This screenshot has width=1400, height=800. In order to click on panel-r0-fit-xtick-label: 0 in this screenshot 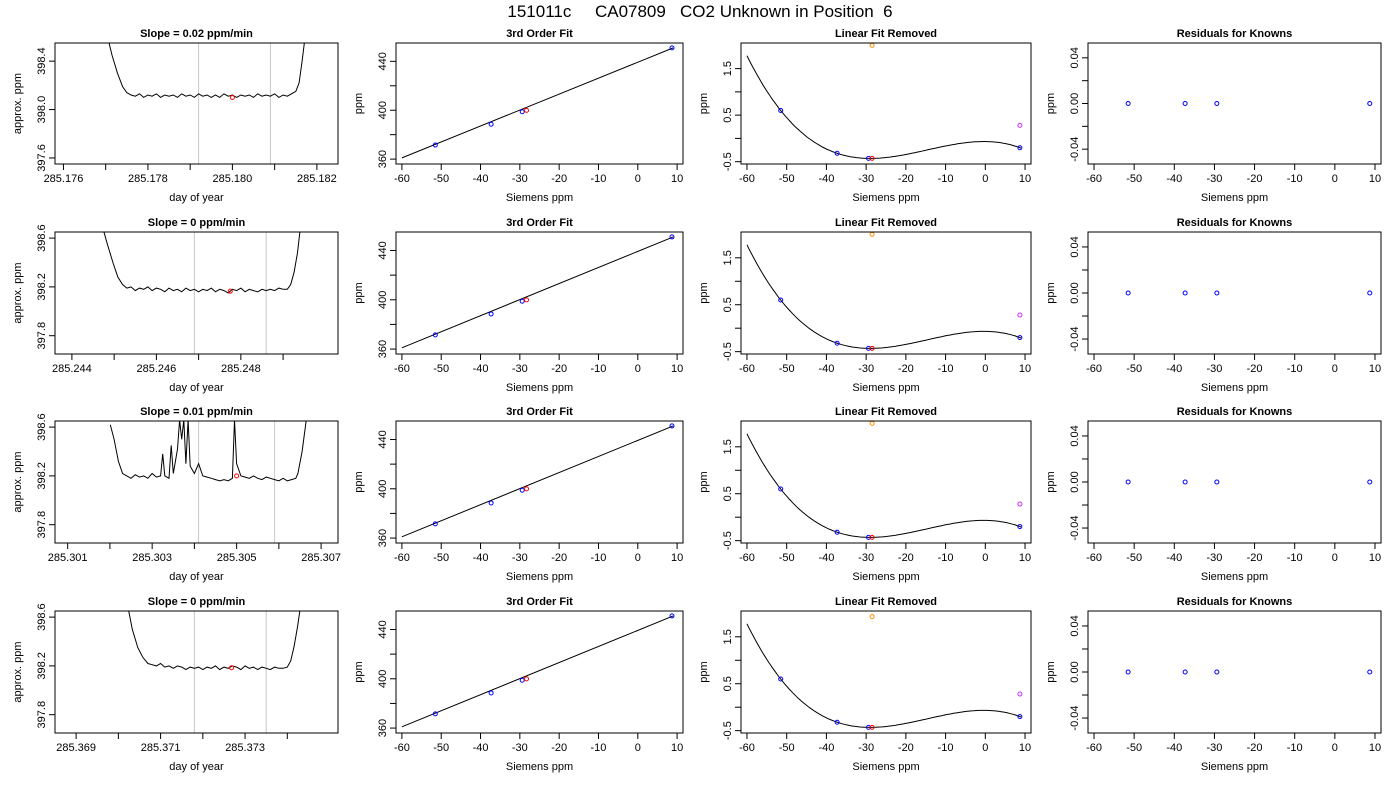, I will do `click(638, 179)`.